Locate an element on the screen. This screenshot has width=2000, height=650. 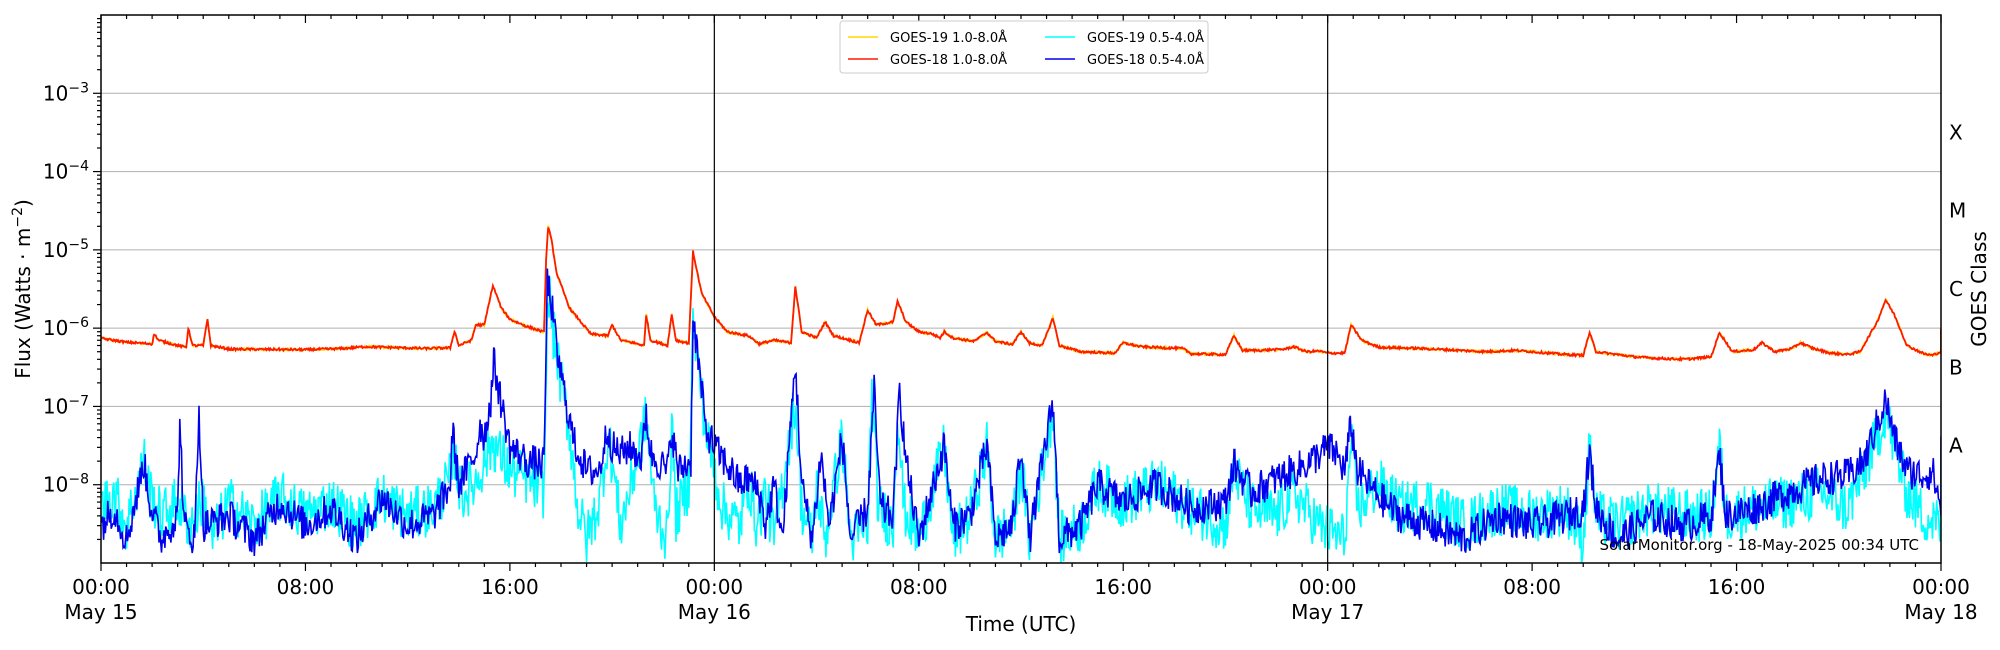
goes-class-label: C is located at coordinates (1956, 289).